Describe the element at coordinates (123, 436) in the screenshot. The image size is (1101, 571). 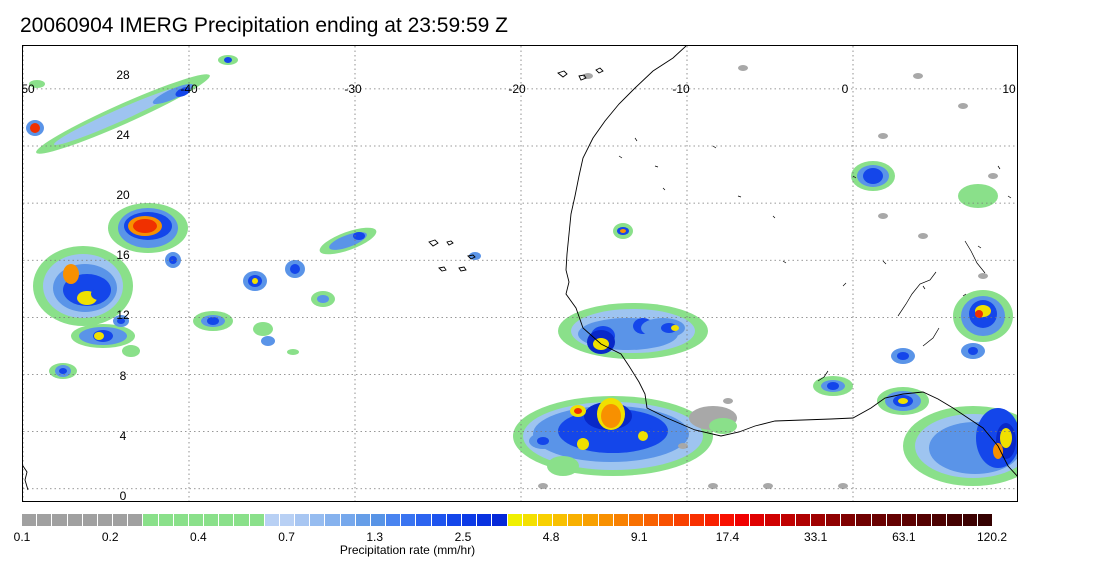
I see `lat-label-4: 4` at that location.